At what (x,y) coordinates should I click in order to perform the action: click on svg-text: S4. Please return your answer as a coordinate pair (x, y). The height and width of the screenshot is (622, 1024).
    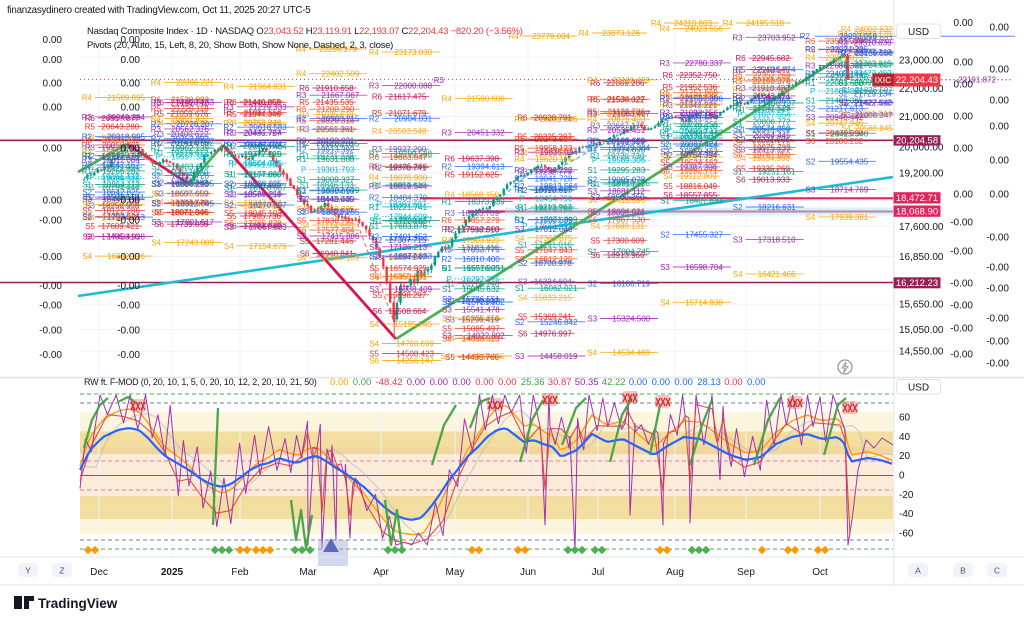
    Looking at the image, I should click on (90, 217).